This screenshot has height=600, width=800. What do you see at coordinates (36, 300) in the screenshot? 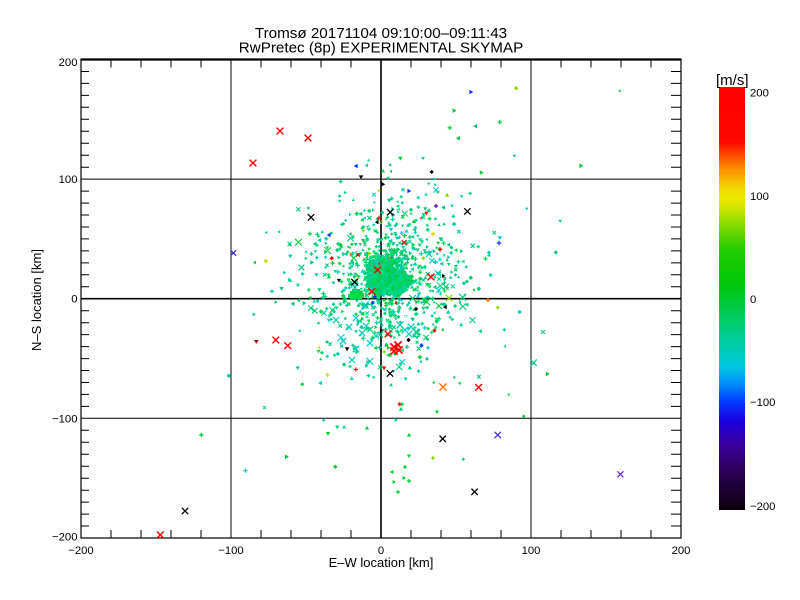
I see `svg-text: N–S location [km]` at bounding box center [36, 300].